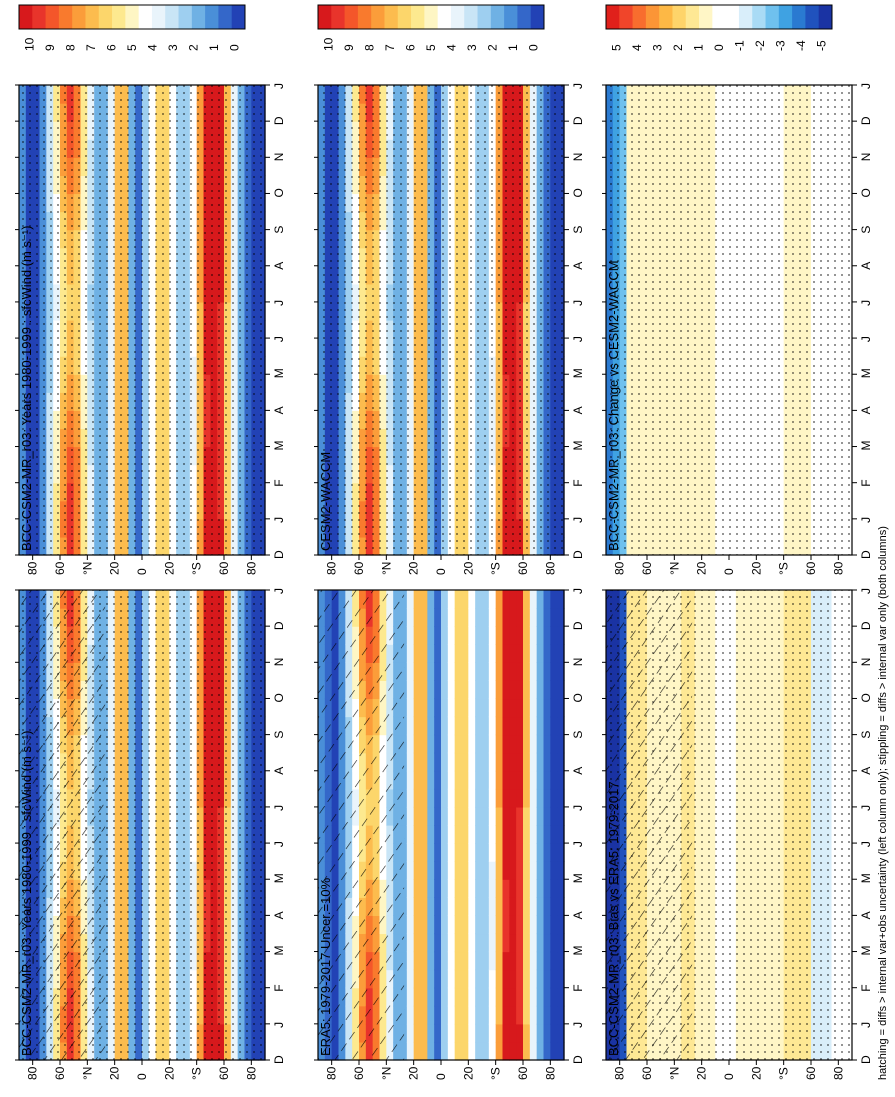  Describe the element at coordinates (578, 625) in the screenshot. I see `month-label: D` at that location.